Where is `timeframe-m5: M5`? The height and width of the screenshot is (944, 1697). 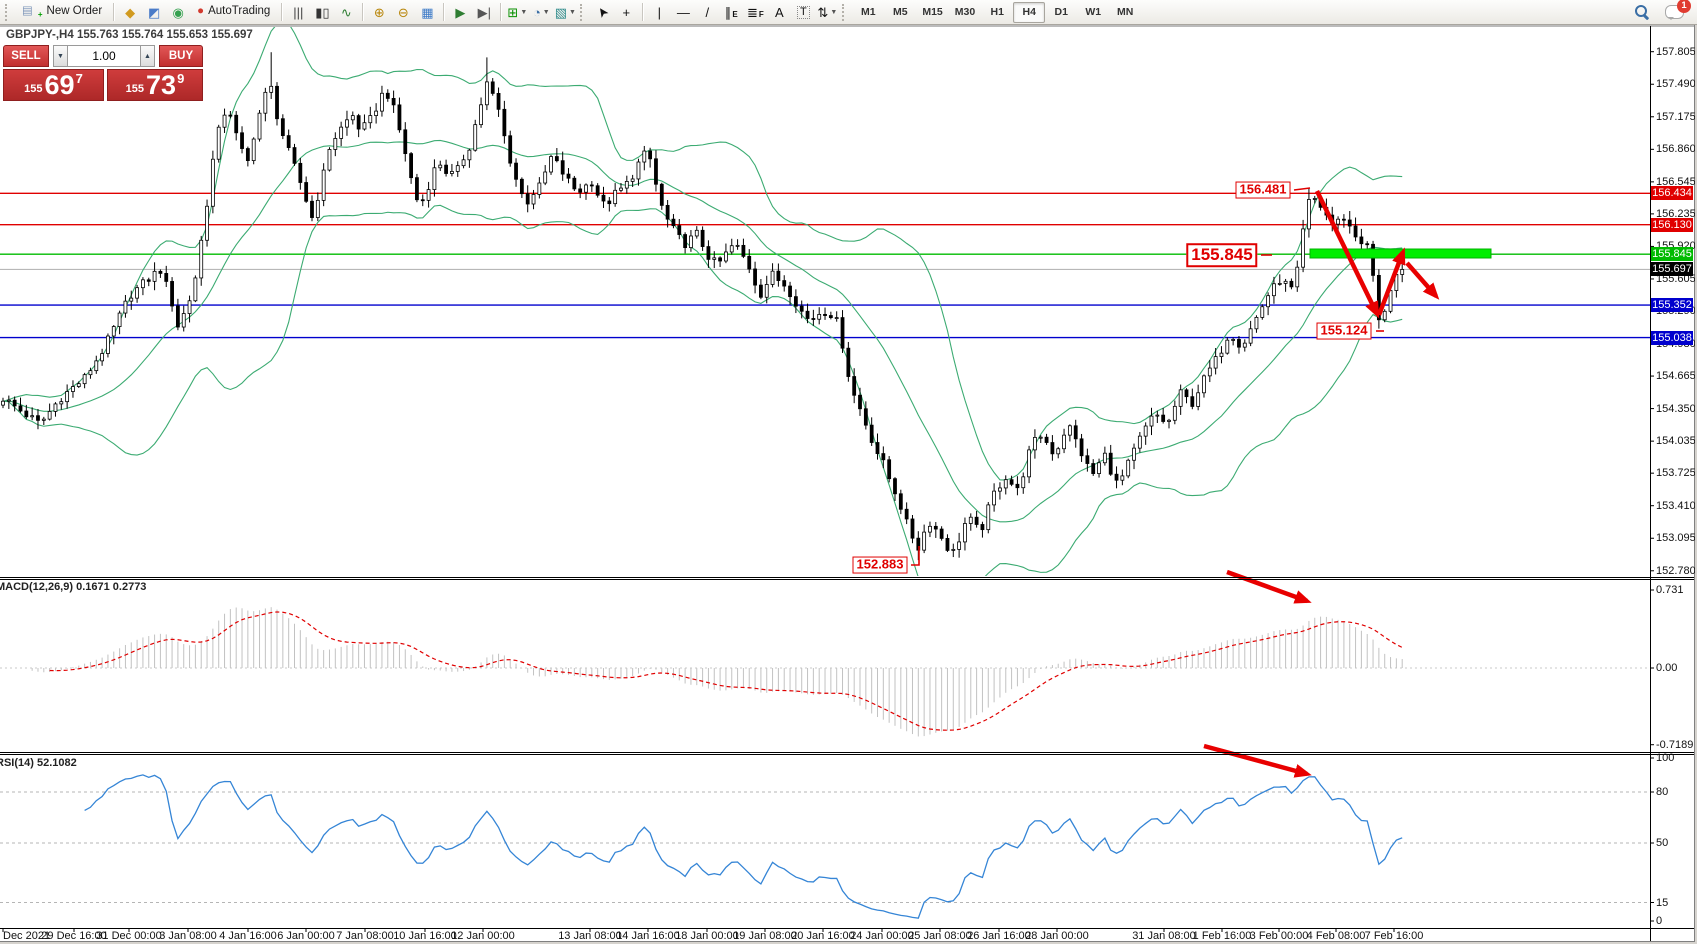
timeframe-m5: M5 is located at coordinates (900, 11).